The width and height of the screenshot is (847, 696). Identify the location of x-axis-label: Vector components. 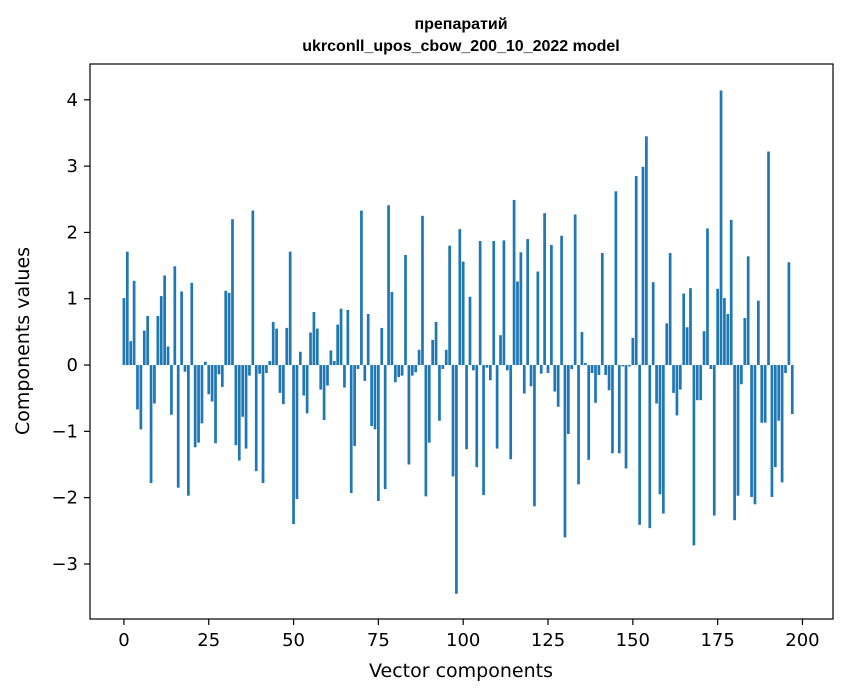
(461, 671).